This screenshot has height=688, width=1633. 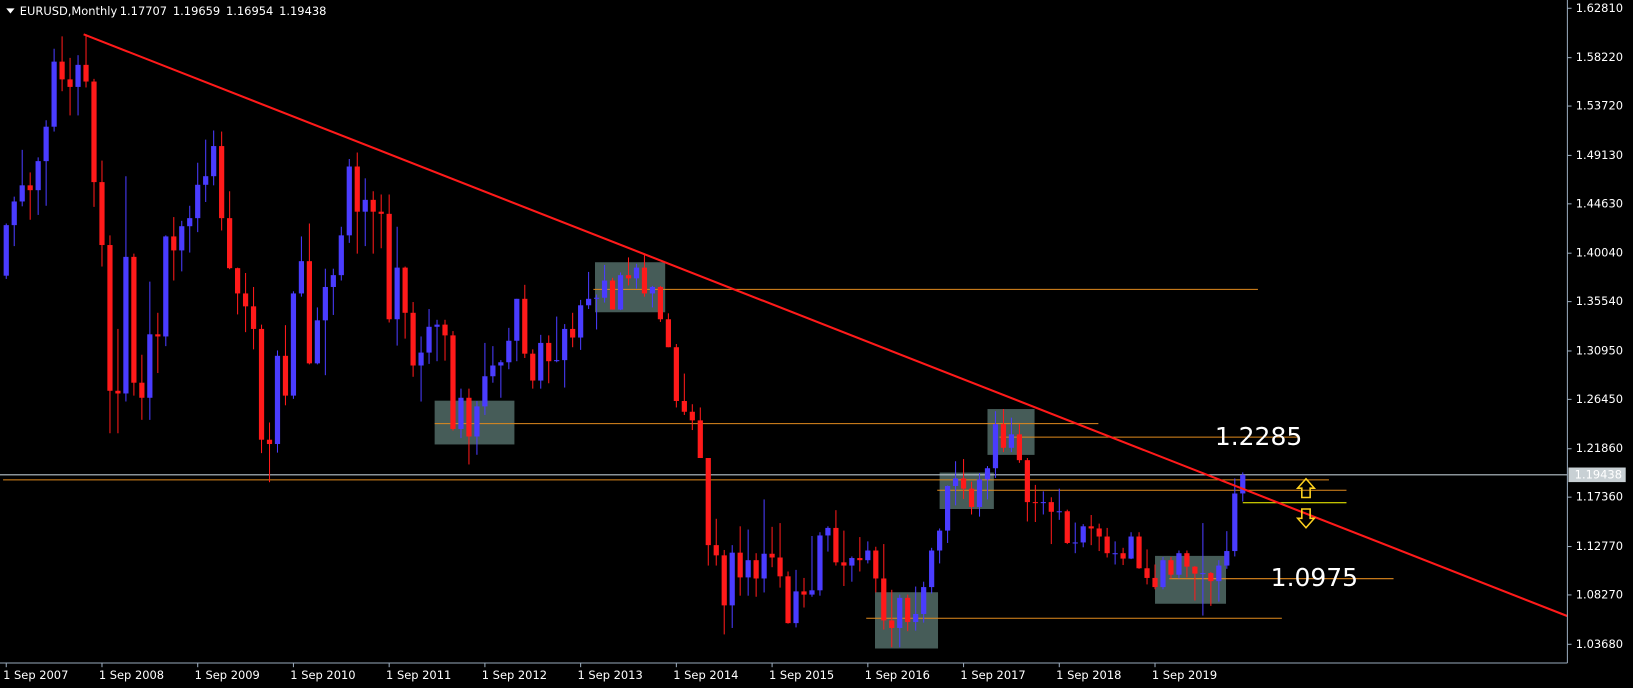 I want to click on x-tick-label: 1 Sep 2018, so click(x=1088, y=675).